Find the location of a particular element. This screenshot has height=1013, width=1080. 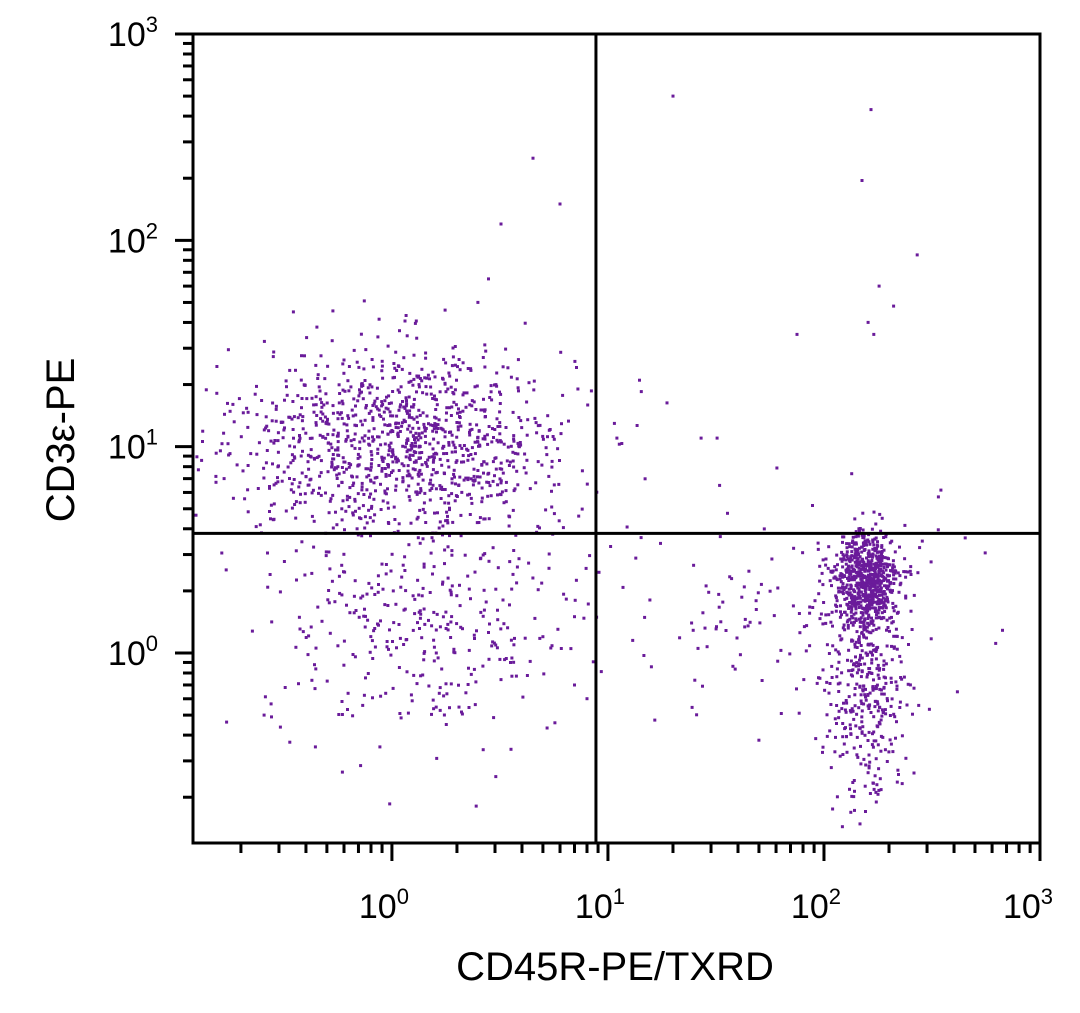

x-axis-ticks is located at coordinates (640, 852).